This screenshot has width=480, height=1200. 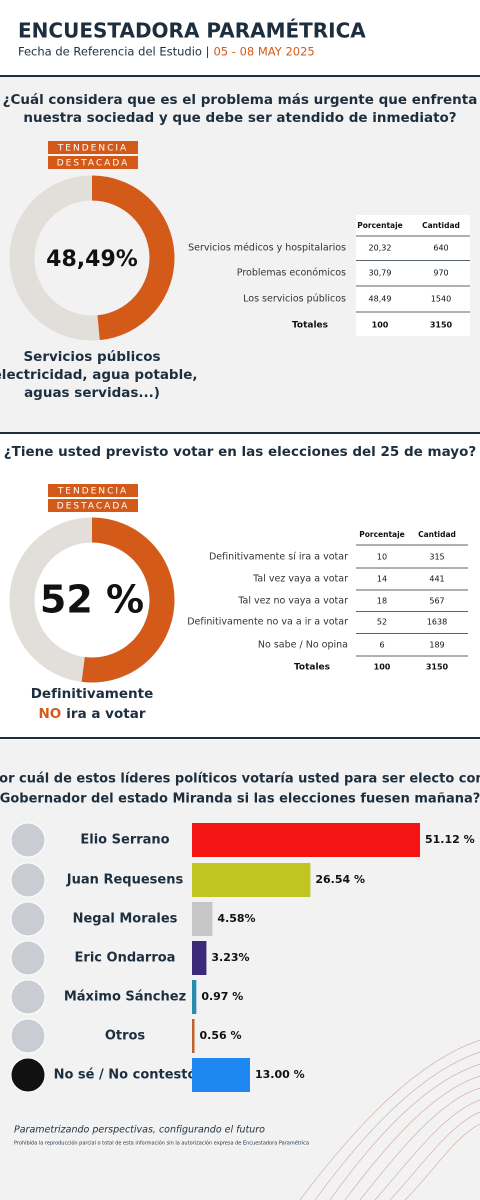 I want to click on donut-value: 48,49%, so click(x=92, y=259).